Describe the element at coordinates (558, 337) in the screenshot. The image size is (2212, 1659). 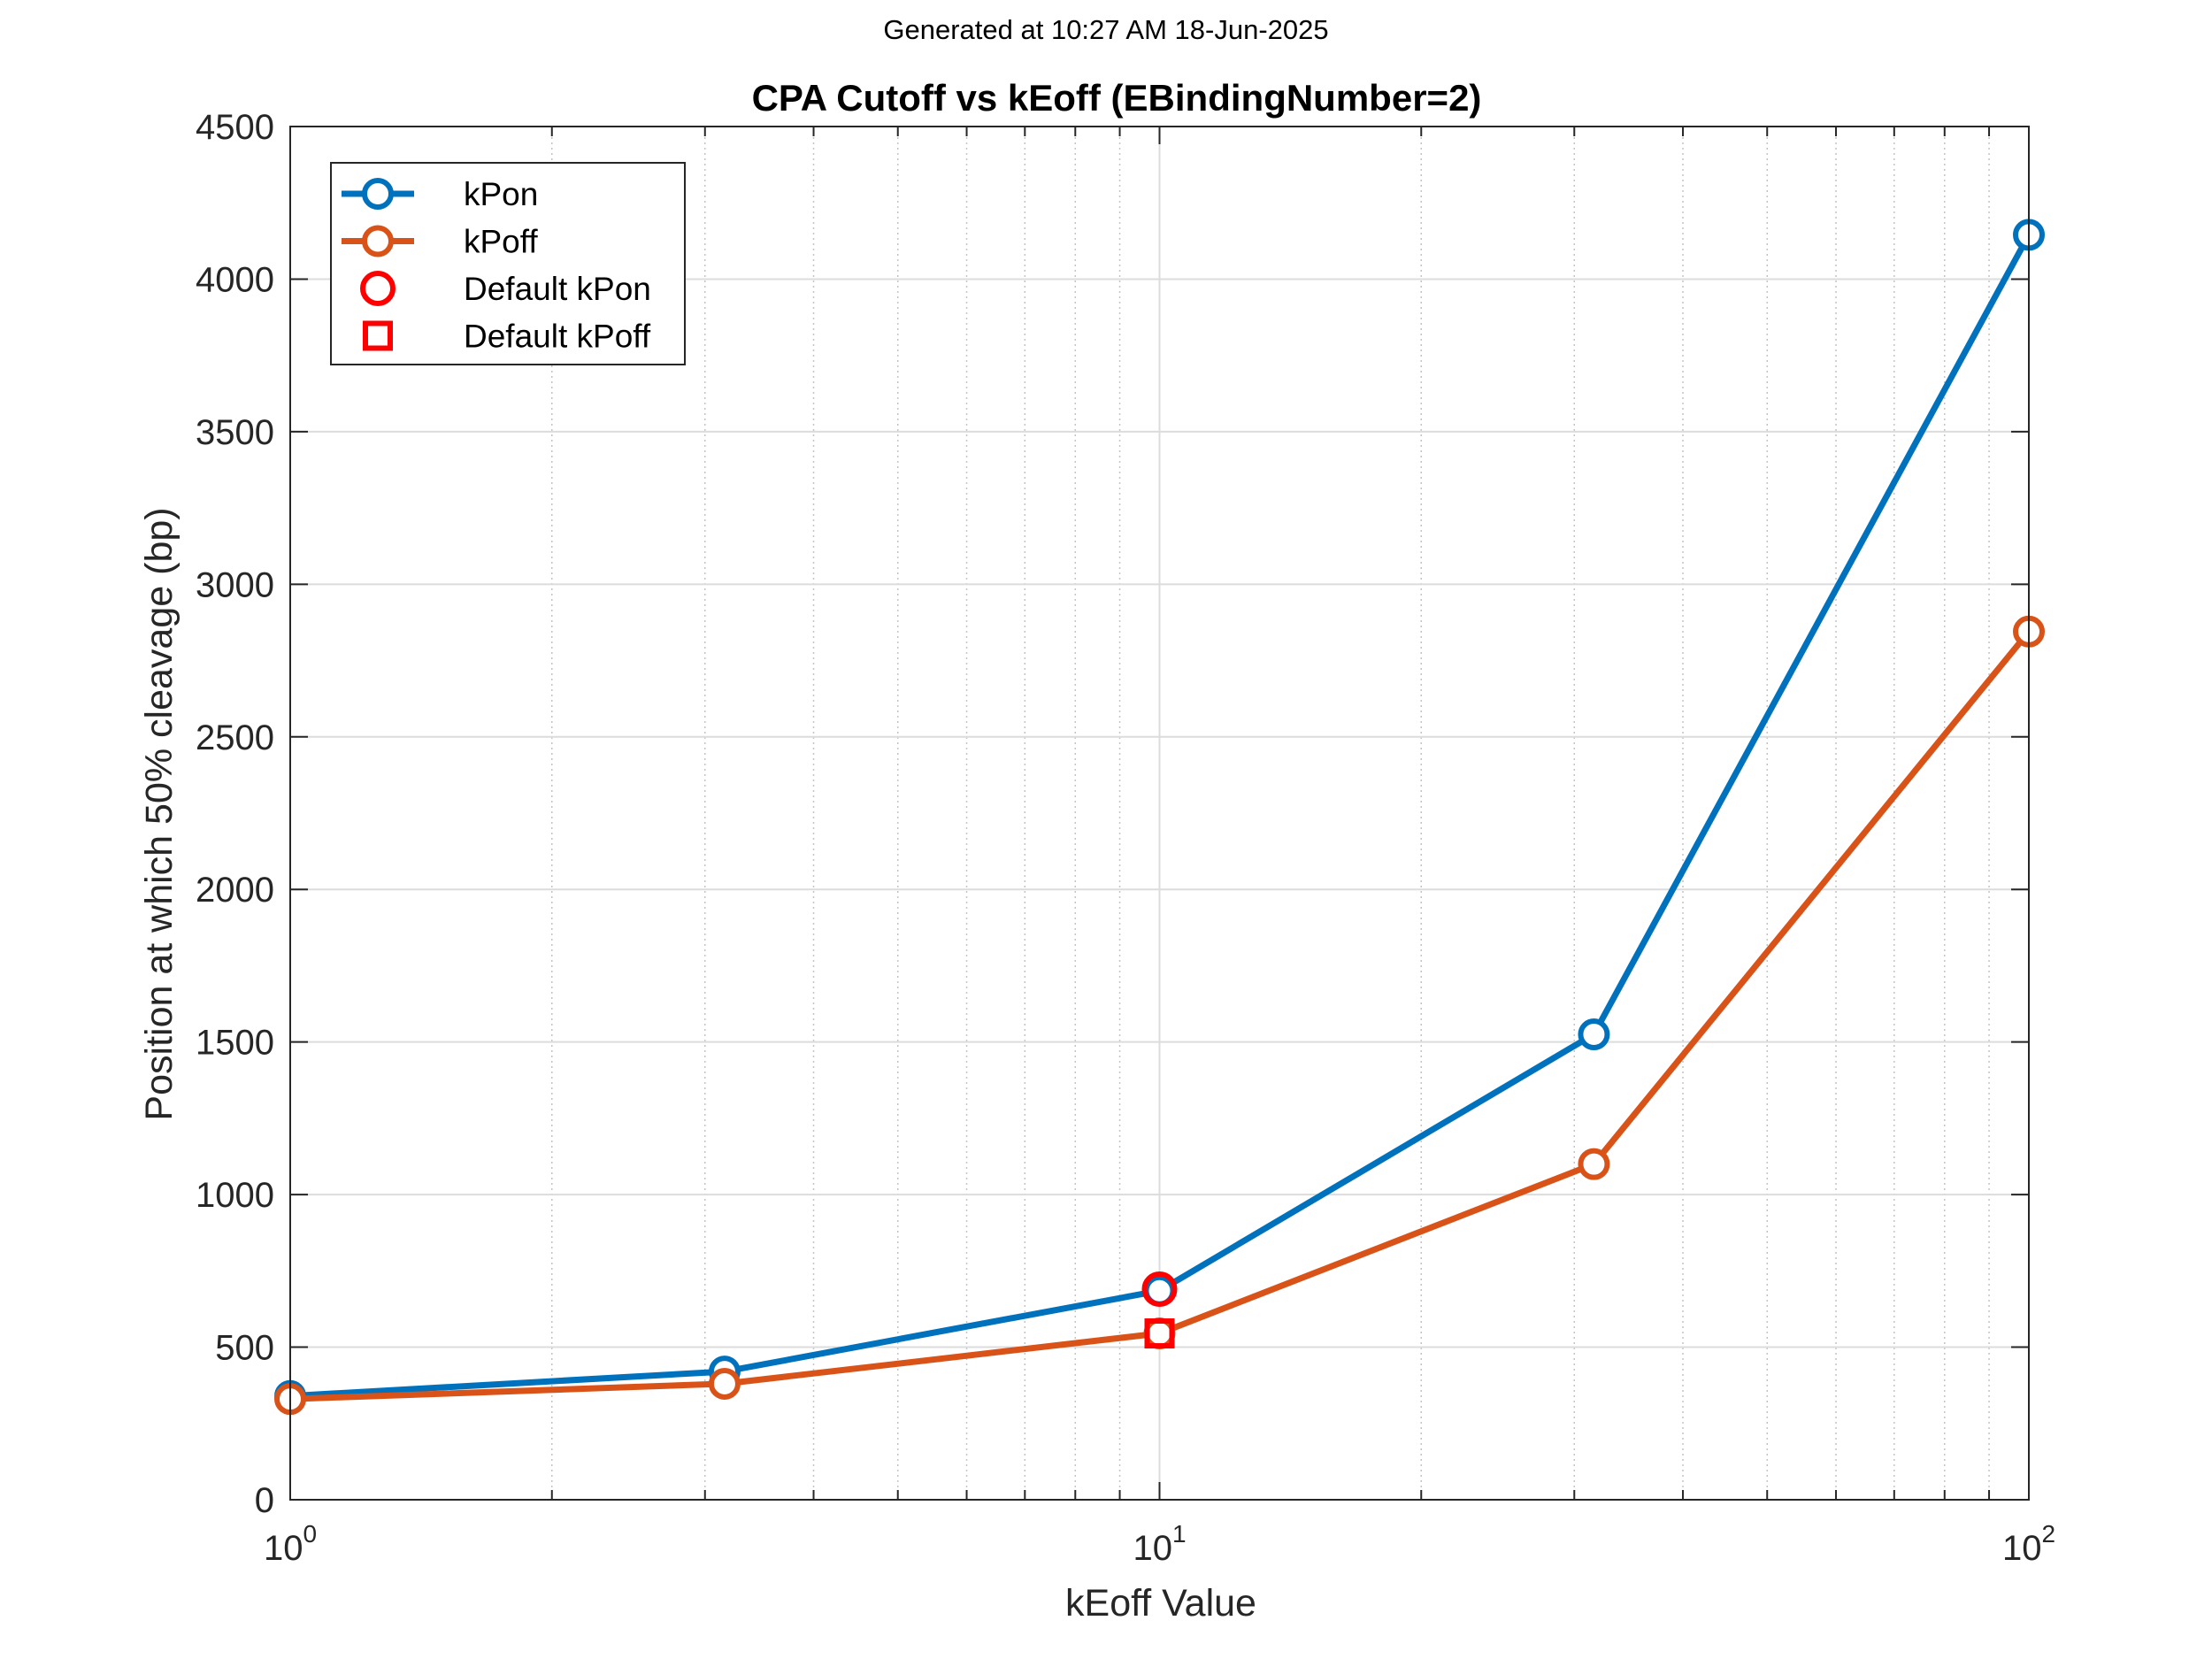
I see `legend-label: Default kPoff` at that location.